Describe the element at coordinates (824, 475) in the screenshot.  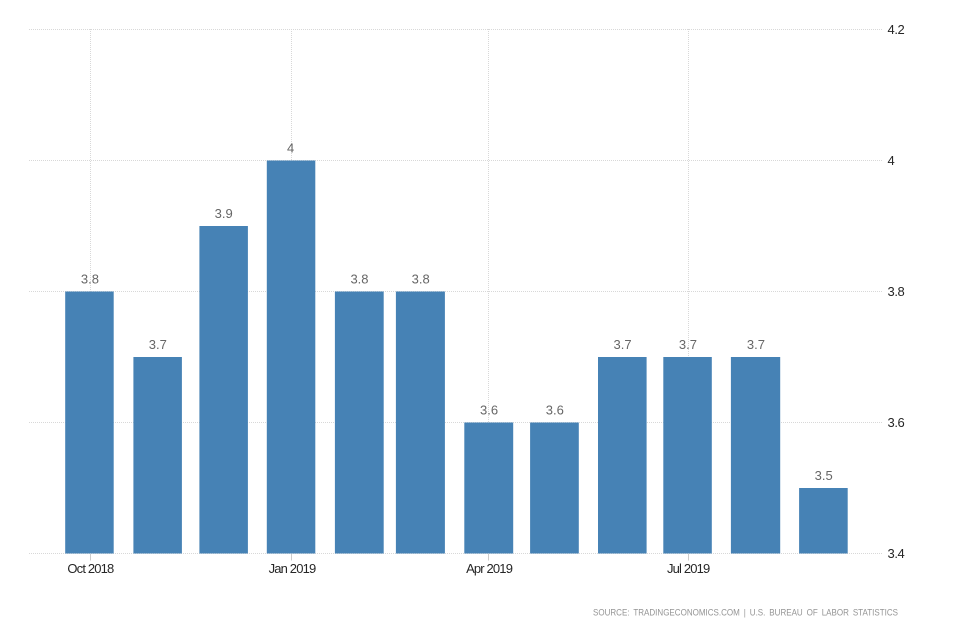
I see `svg-text: 3.5` at that location.